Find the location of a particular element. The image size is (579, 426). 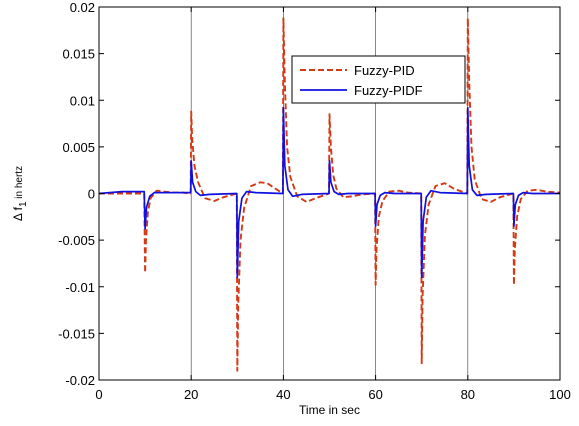

x-tick-label: 0 is located at coordinates (98, 394).